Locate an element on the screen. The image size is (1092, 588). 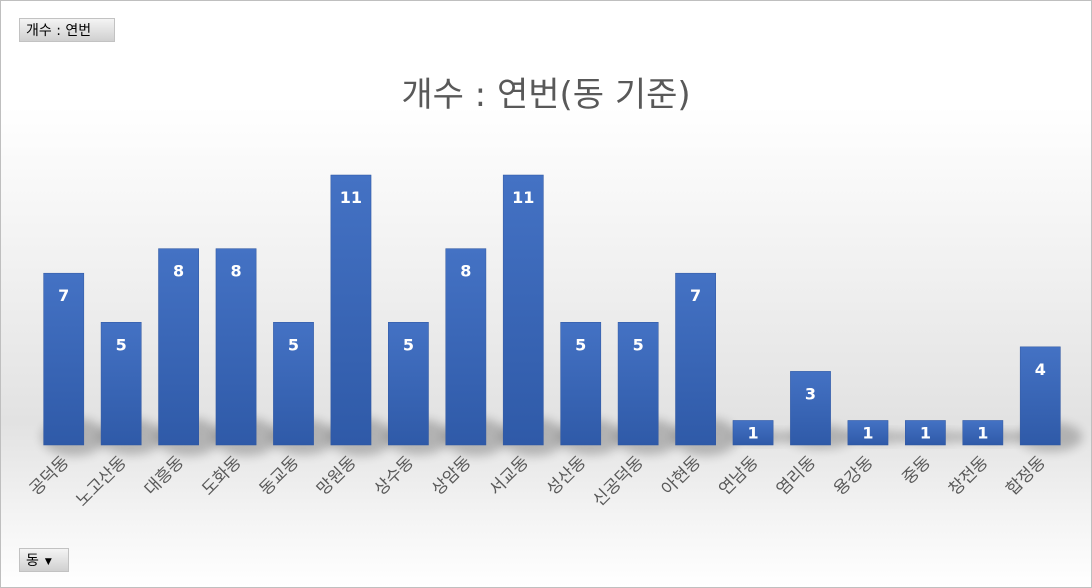
data-label: 3 is located at coordinates (810, 393).